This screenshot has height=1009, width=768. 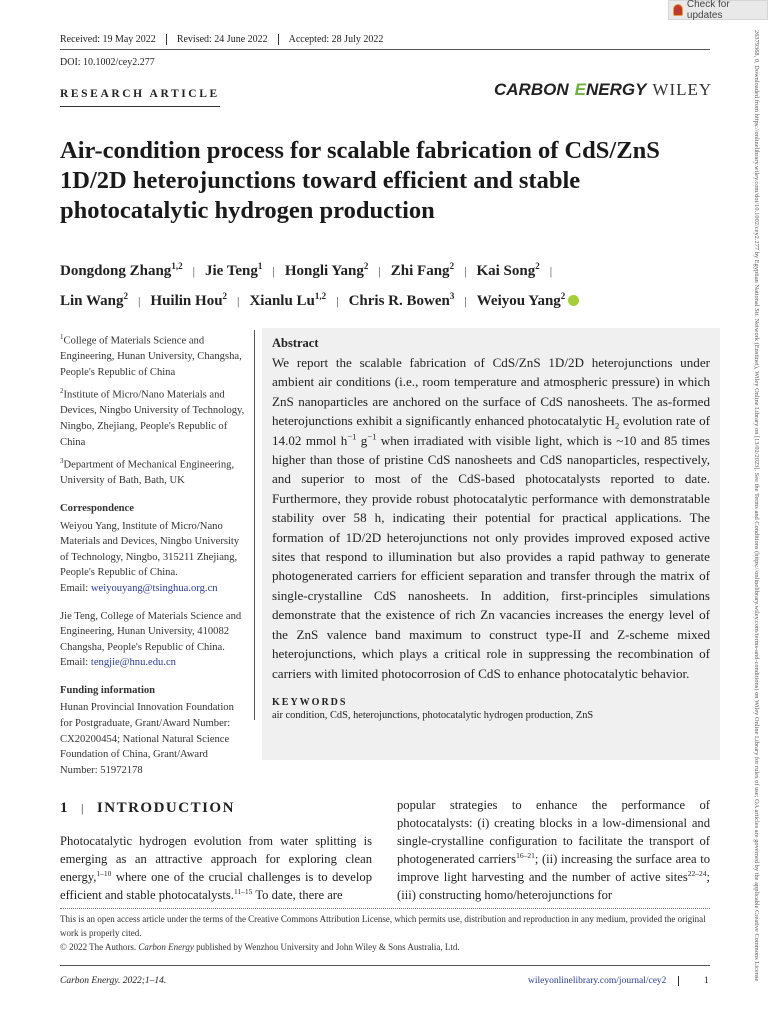 What do you see at coordinates (108, 690) in the screenshot?
I see `funding-heading: Funding information` at bounding box center [108, 690].